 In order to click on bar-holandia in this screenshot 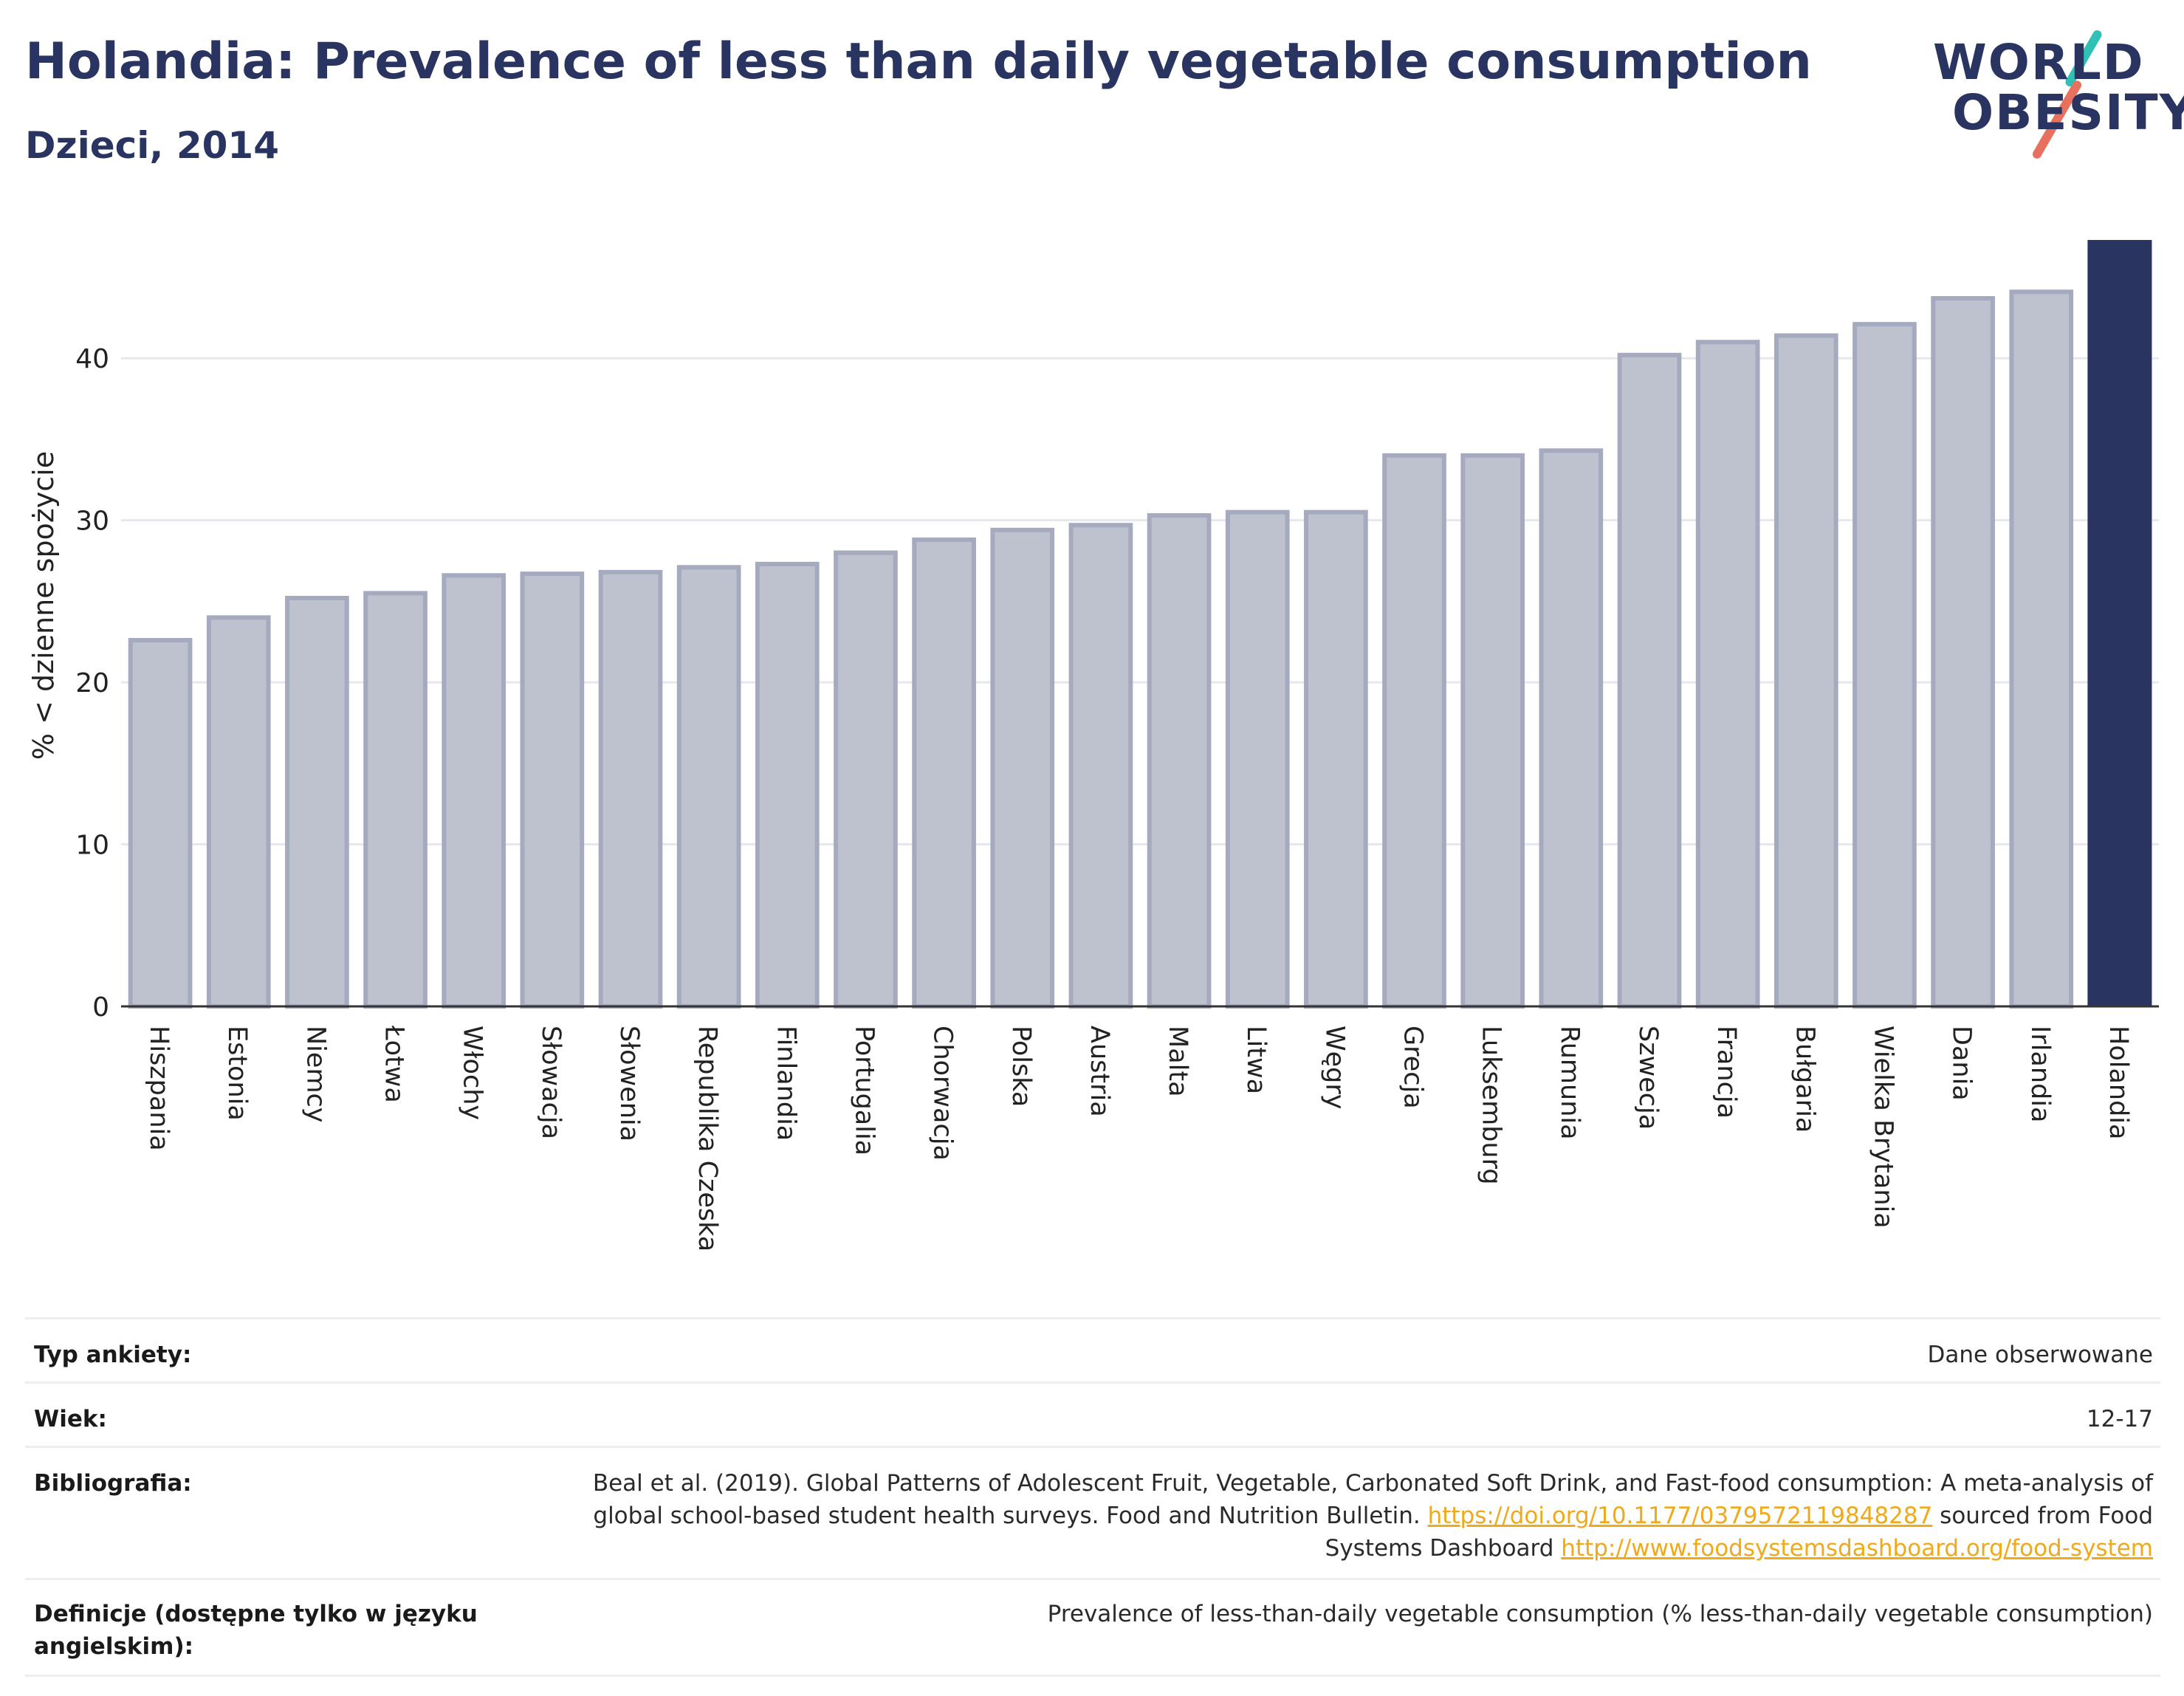, I will do `click(2120, 623)`.